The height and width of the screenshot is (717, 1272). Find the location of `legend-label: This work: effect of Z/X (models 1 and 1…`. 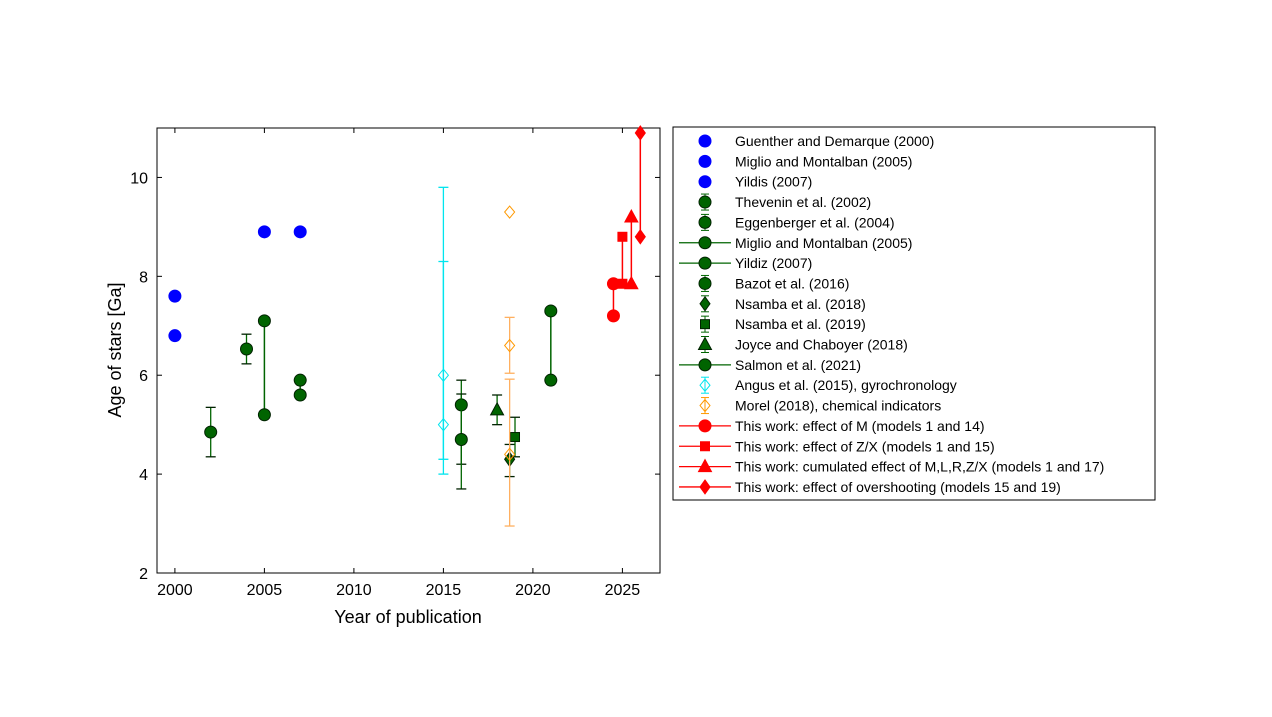

legend-label: This work: effect of Z/X (models 1 and 1… is located at coordinates (865, 446).